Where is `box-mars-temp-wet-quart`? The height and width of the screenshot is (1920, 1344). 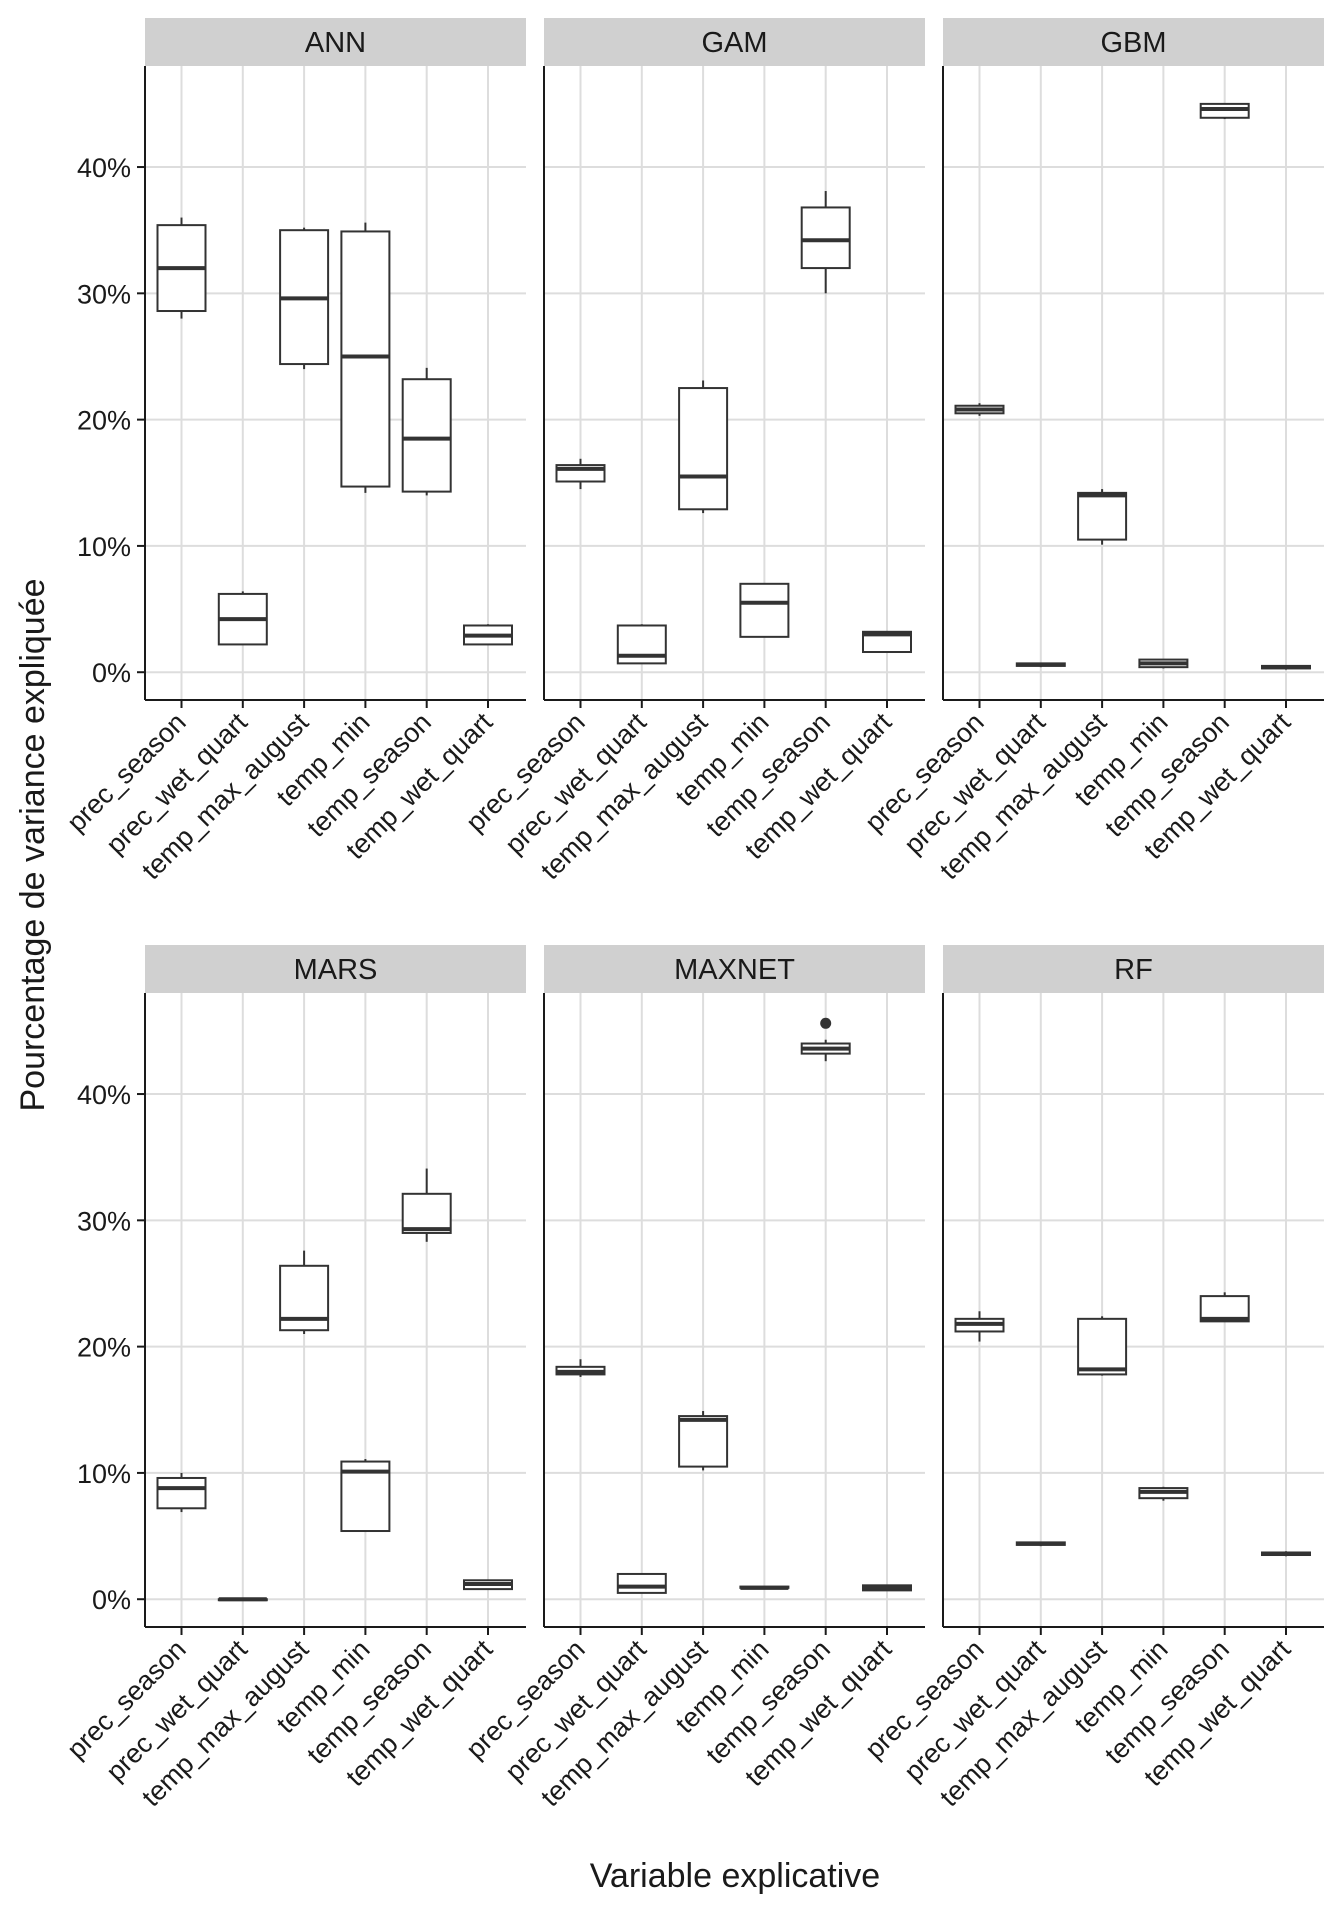 box-mars-temp-wet-quart is located at coordinates (488, 1585).